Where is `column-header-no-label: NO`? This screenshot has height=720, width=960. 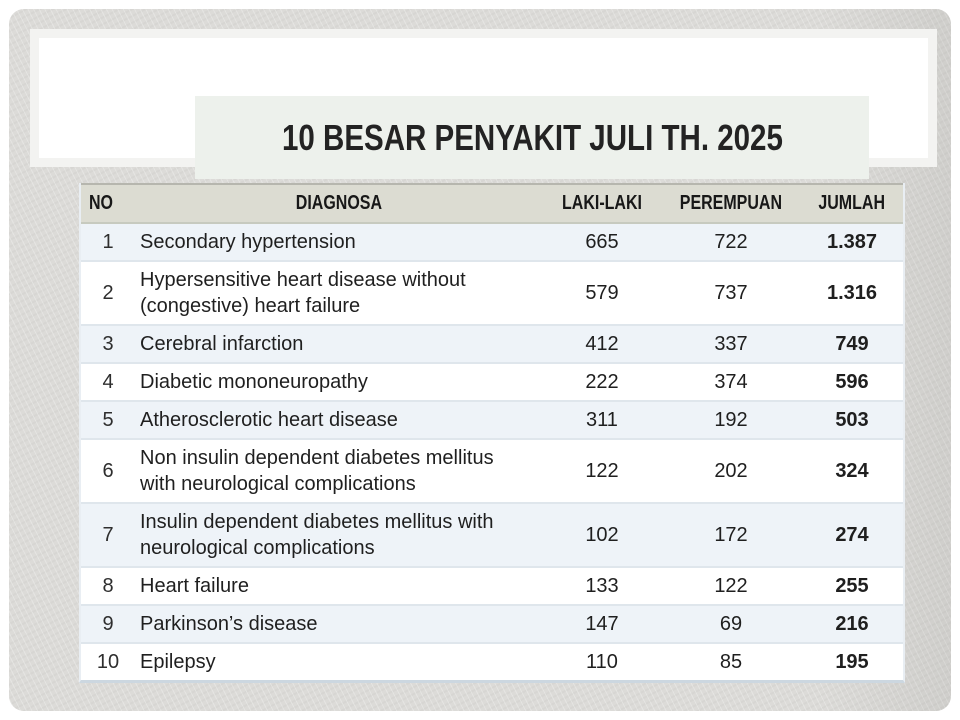 column-header-no-label: NO is located at coordinates (101, 203).